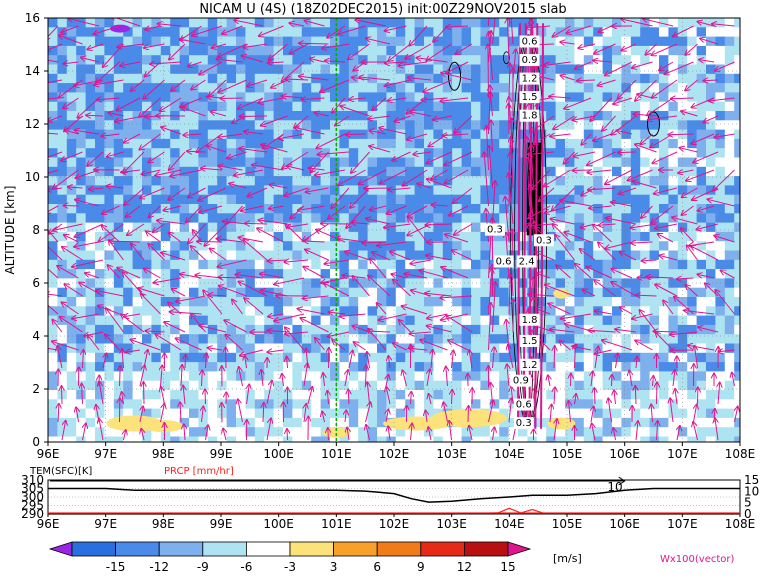  Describe the element at coordinates (36, 442) in the screenshot. I see `y-tick-label: 0` at that location.